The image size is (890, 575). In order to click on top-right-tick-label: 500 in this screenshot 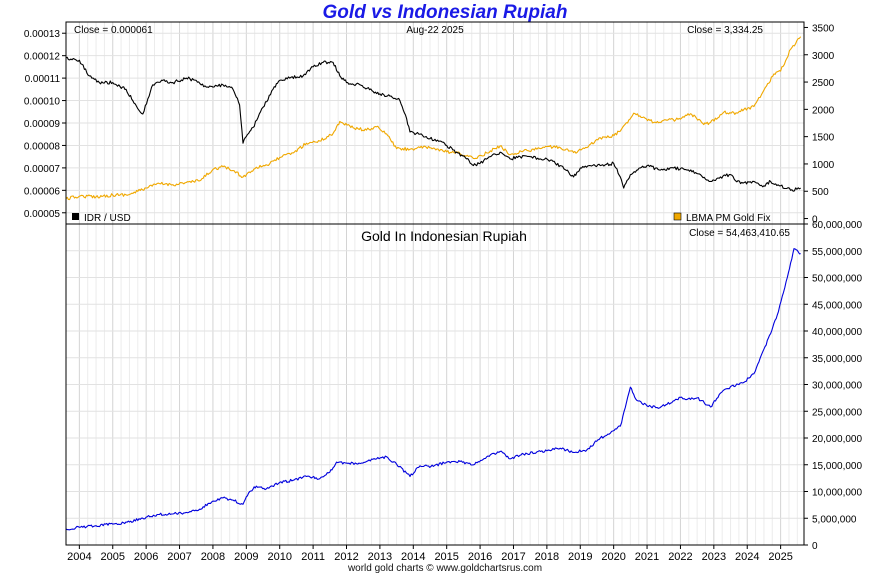, I will do `click(820, 192)`.